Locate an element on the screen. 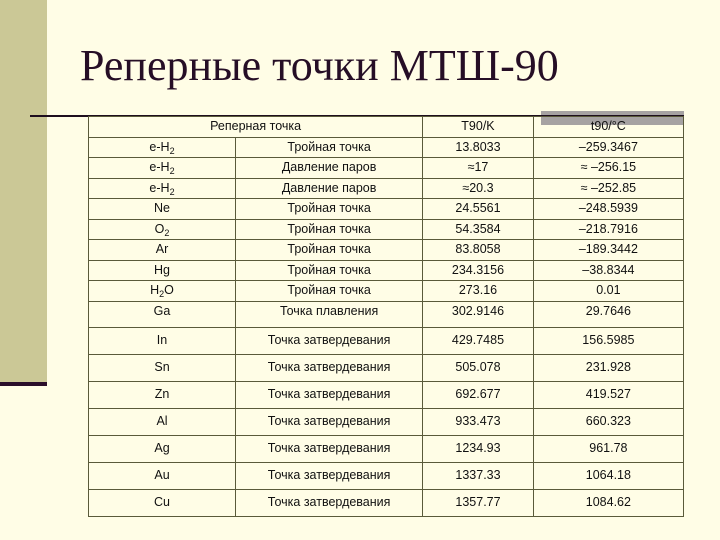 This screenshot has height=540, width=720. table-row: Hg Тройная точка 234.3156 –38.8344 is located at coordinates (386, 270).